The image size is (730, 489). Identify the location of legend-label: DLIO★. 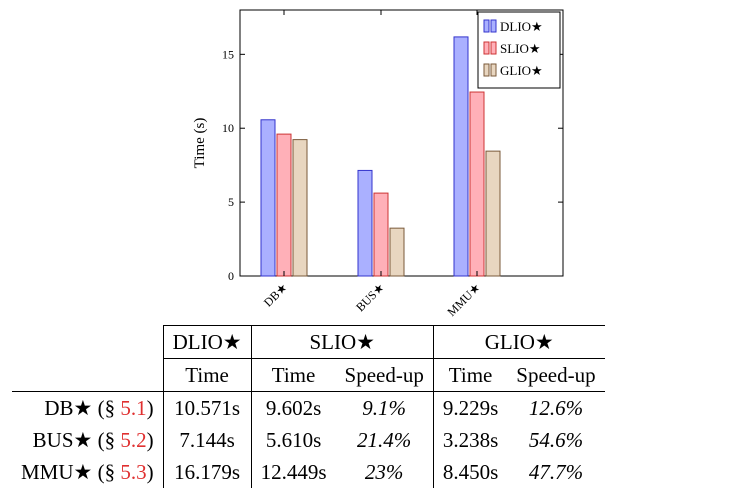
(521, 26).